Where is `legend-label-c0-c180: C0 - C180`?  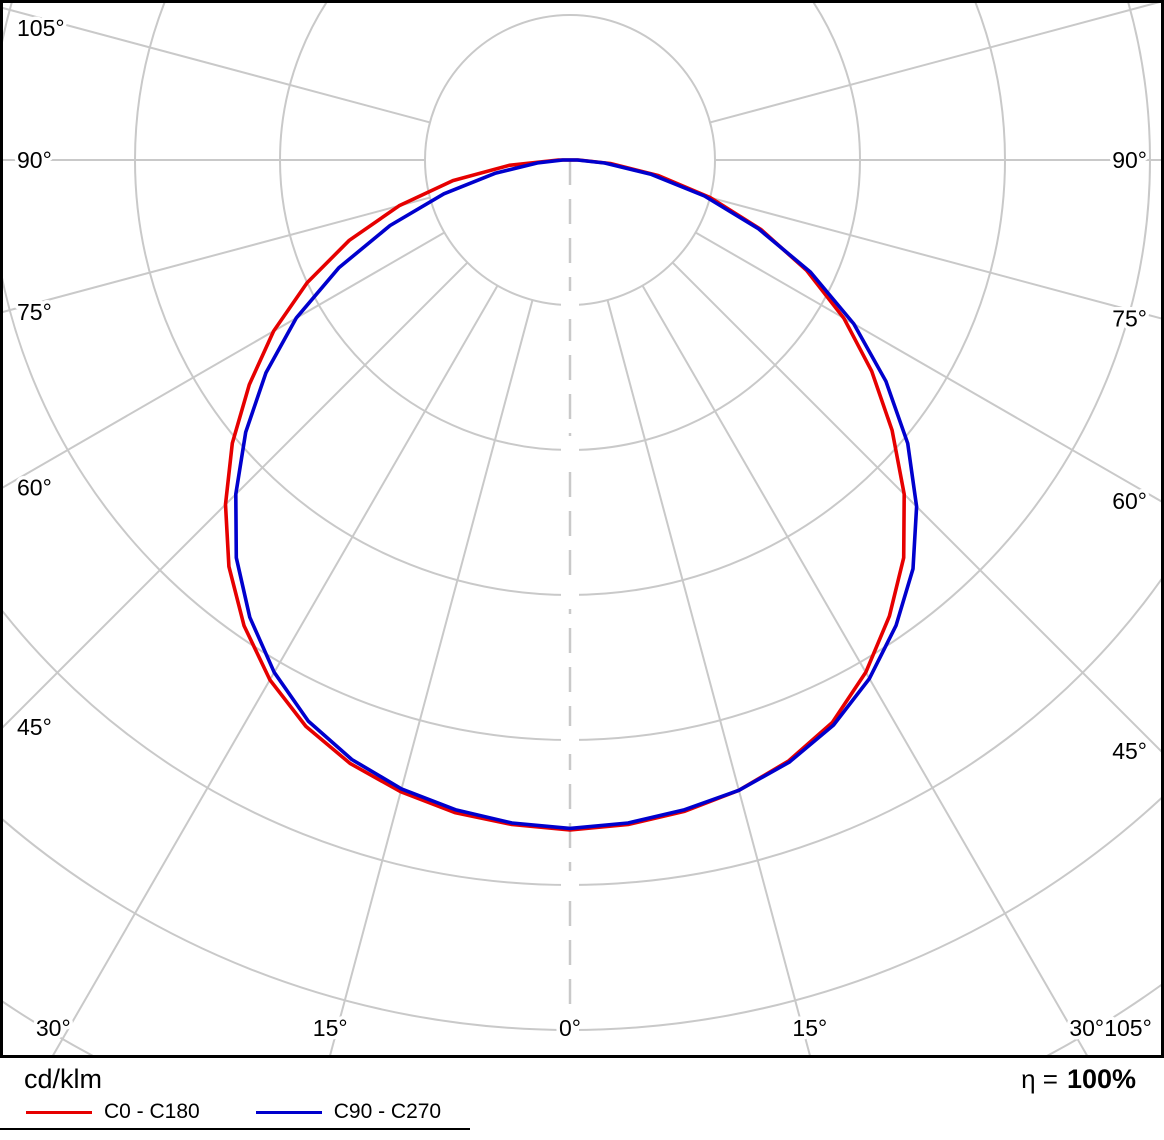 legend-label-c0-c180: C0 - C180 is located at coordinates (152, 1111).